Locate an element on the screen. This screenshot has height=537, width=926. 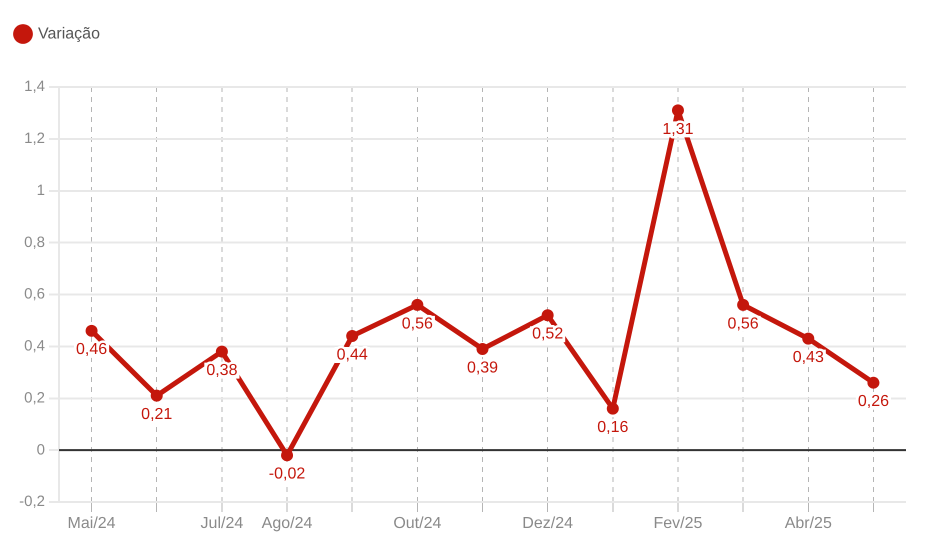
x-tick-label: Mai/24 is located at coordinates (92, 523).